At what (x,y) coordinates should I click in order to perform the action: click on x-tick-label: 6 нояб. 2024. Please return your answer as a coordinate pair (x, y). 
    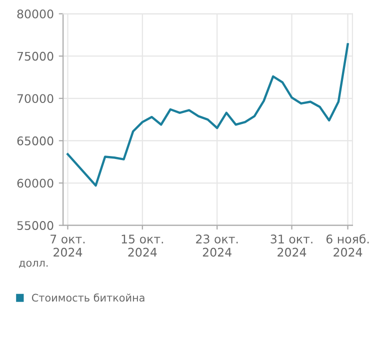
    Looking at the image, I should click on (347, 245).